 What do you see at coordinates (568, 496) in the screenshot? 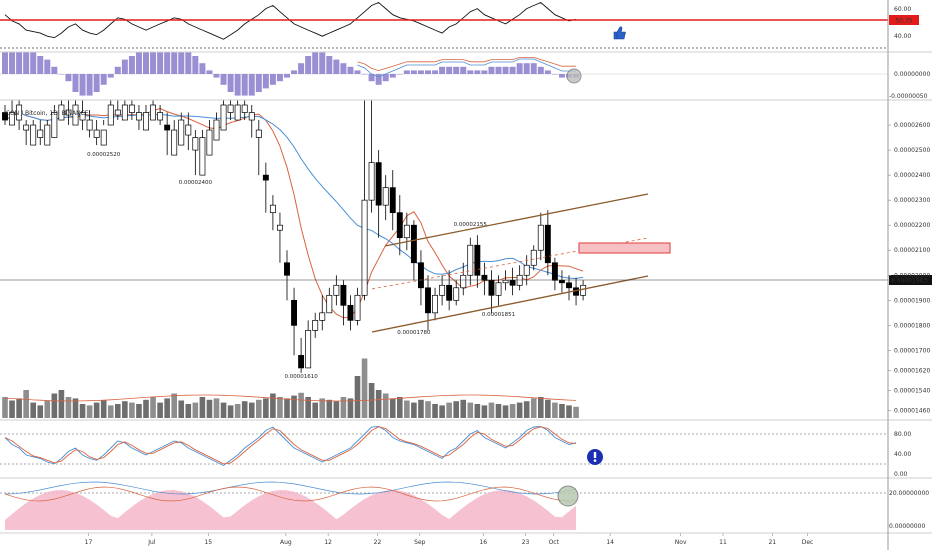
I see `highlight-circle` at bounding box center [568, 496].